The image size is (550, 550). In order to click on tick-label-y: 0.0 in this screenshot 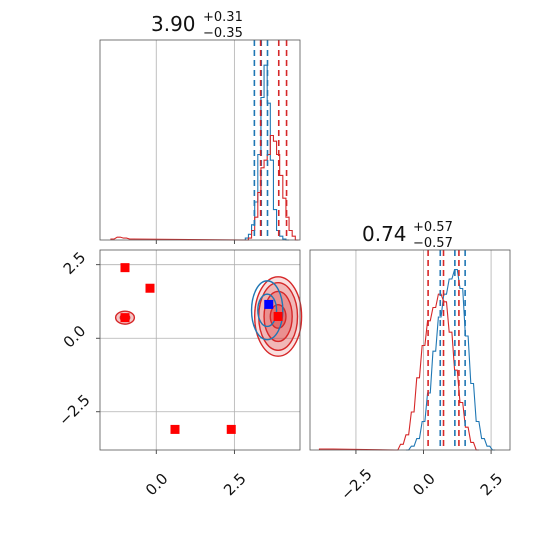, I will do `click(75, 337)`.